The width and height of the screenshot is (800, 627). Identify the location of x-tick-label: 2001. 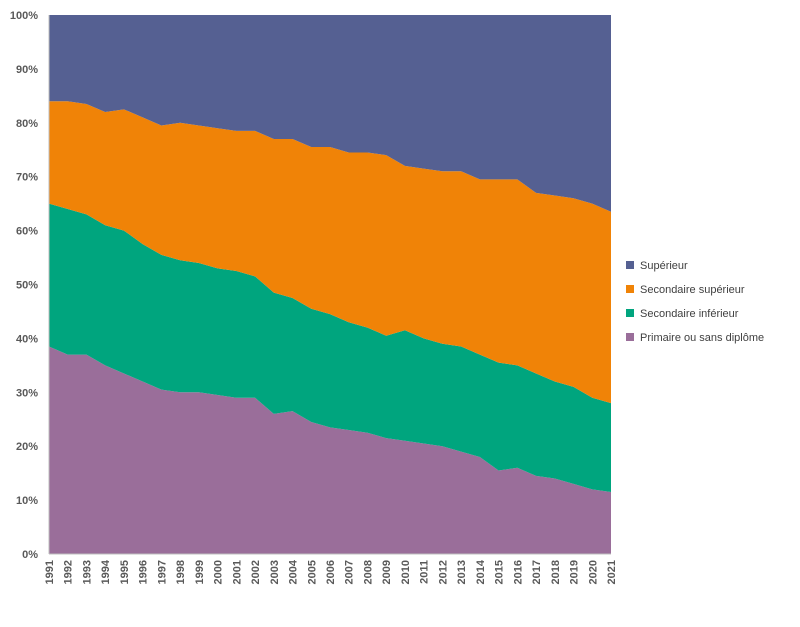
(237, 572).